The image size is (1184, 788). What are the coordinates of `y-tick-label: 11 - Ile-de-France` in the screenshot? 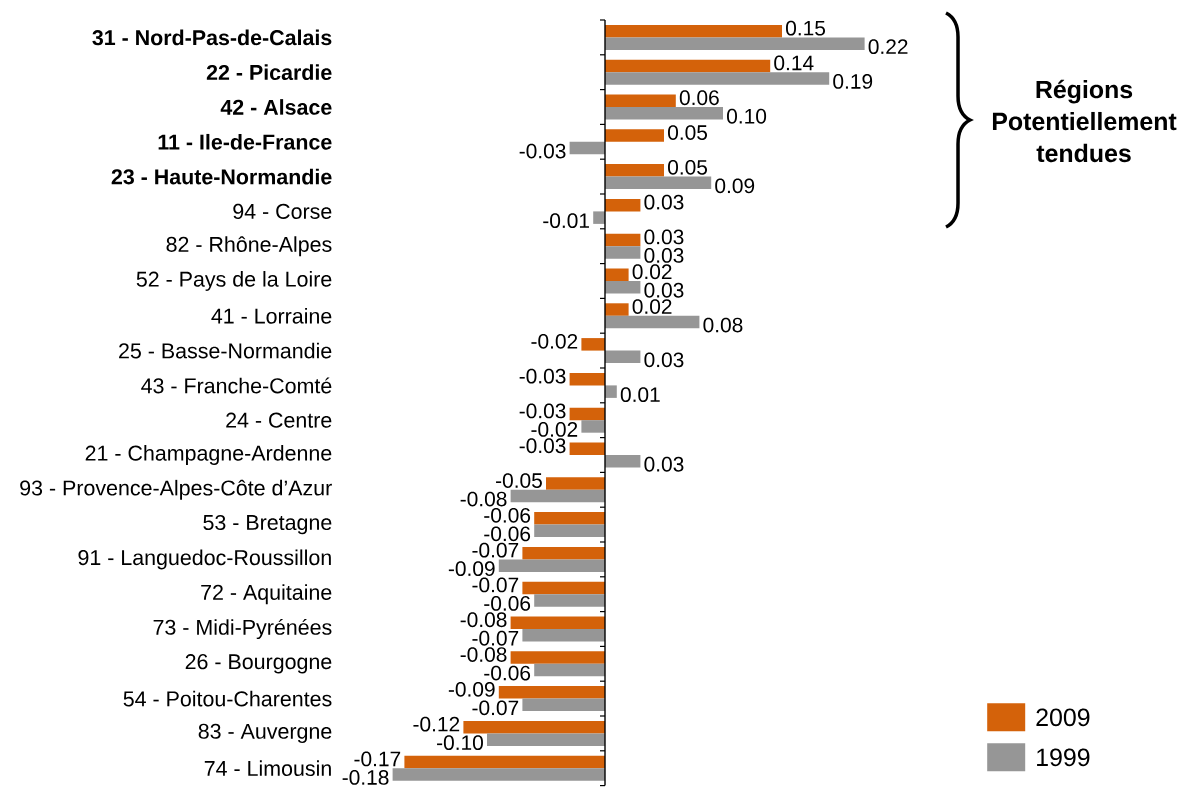 It's located at (245, 141).